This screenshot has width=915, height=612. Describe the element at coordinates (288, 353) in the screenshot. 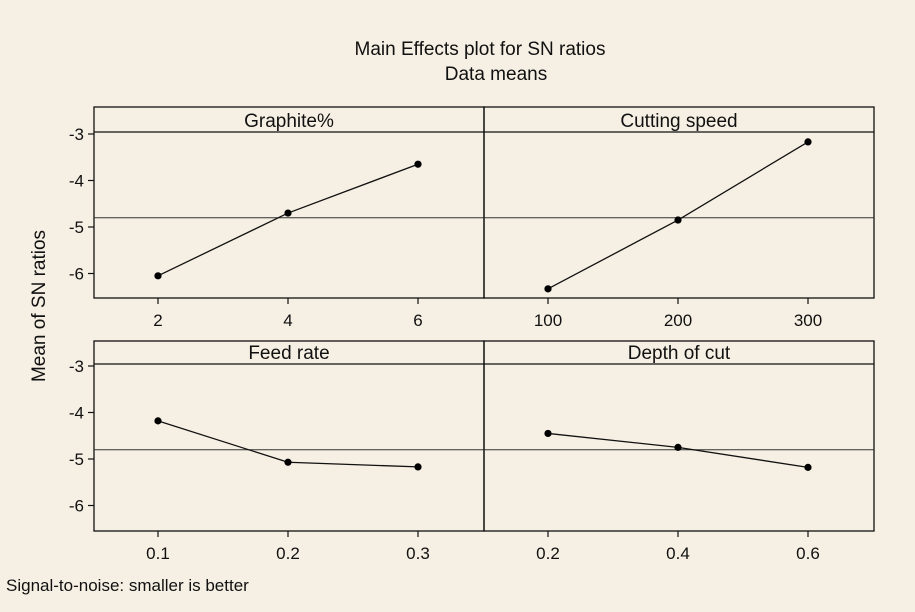

I see `panel-label-feed-rate: Feed rate` at that location.